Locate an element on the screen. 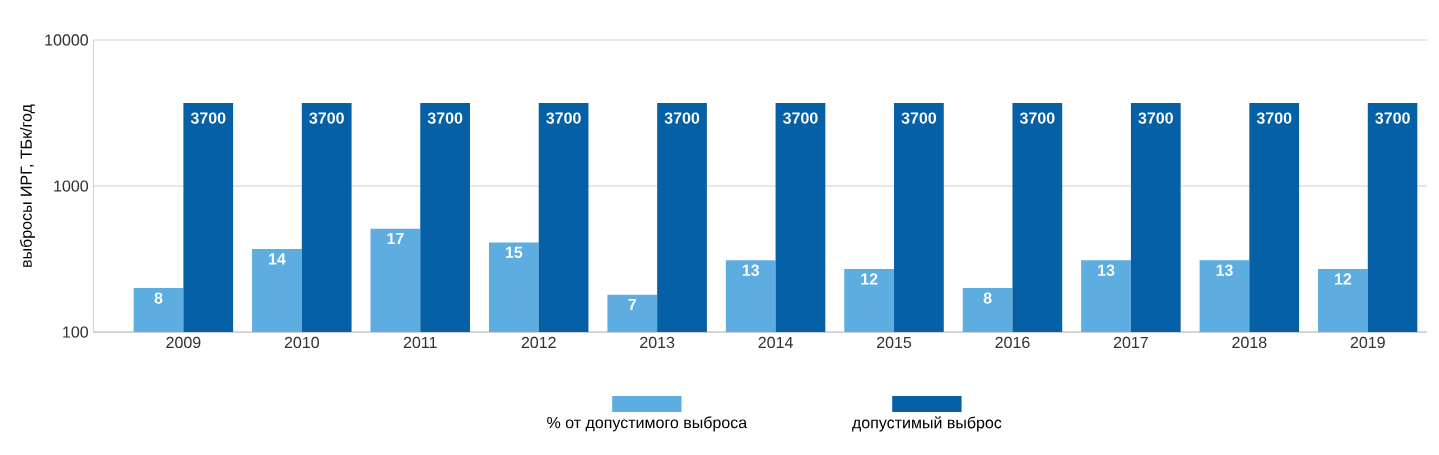 This screenshot has height=455, width=1439. x-tick-label: 2011 is located at coordinates (420, 342).